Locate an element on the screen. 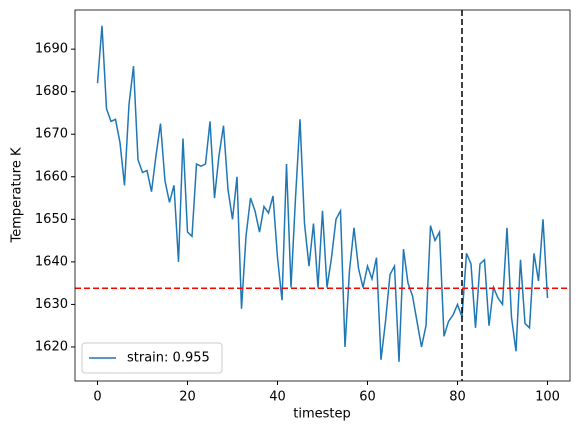 This screenshot has height=433, width=581. y-tick-label: 1670 is located at coordinates (51, 134).